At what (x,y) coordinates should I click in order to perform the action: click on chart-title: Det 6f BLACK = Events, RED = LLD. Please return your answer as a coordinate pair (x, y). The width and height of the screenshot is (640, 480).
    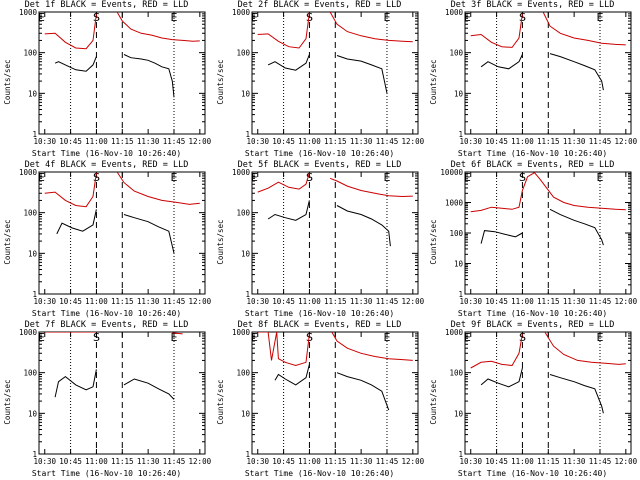
    Looking at the image, I should click on (532, 165).